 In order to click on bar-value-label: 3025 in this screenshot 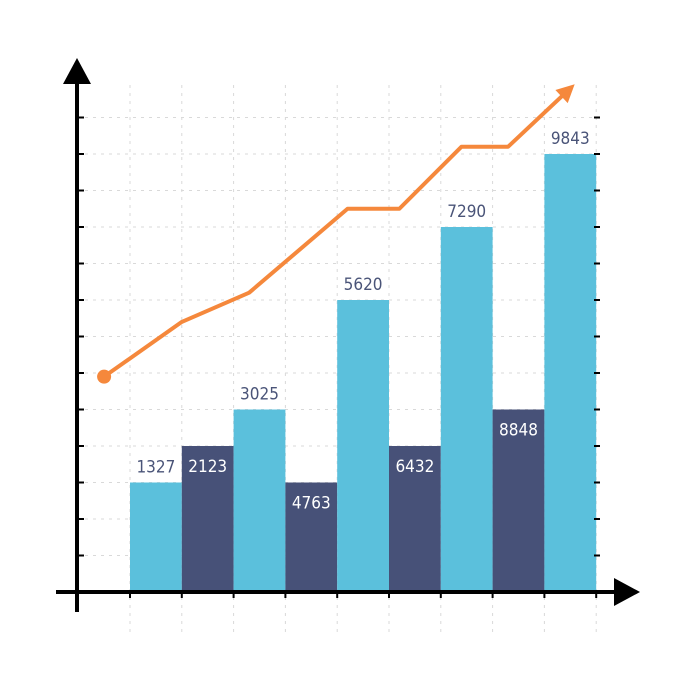, I will do `click(259, 395)`.